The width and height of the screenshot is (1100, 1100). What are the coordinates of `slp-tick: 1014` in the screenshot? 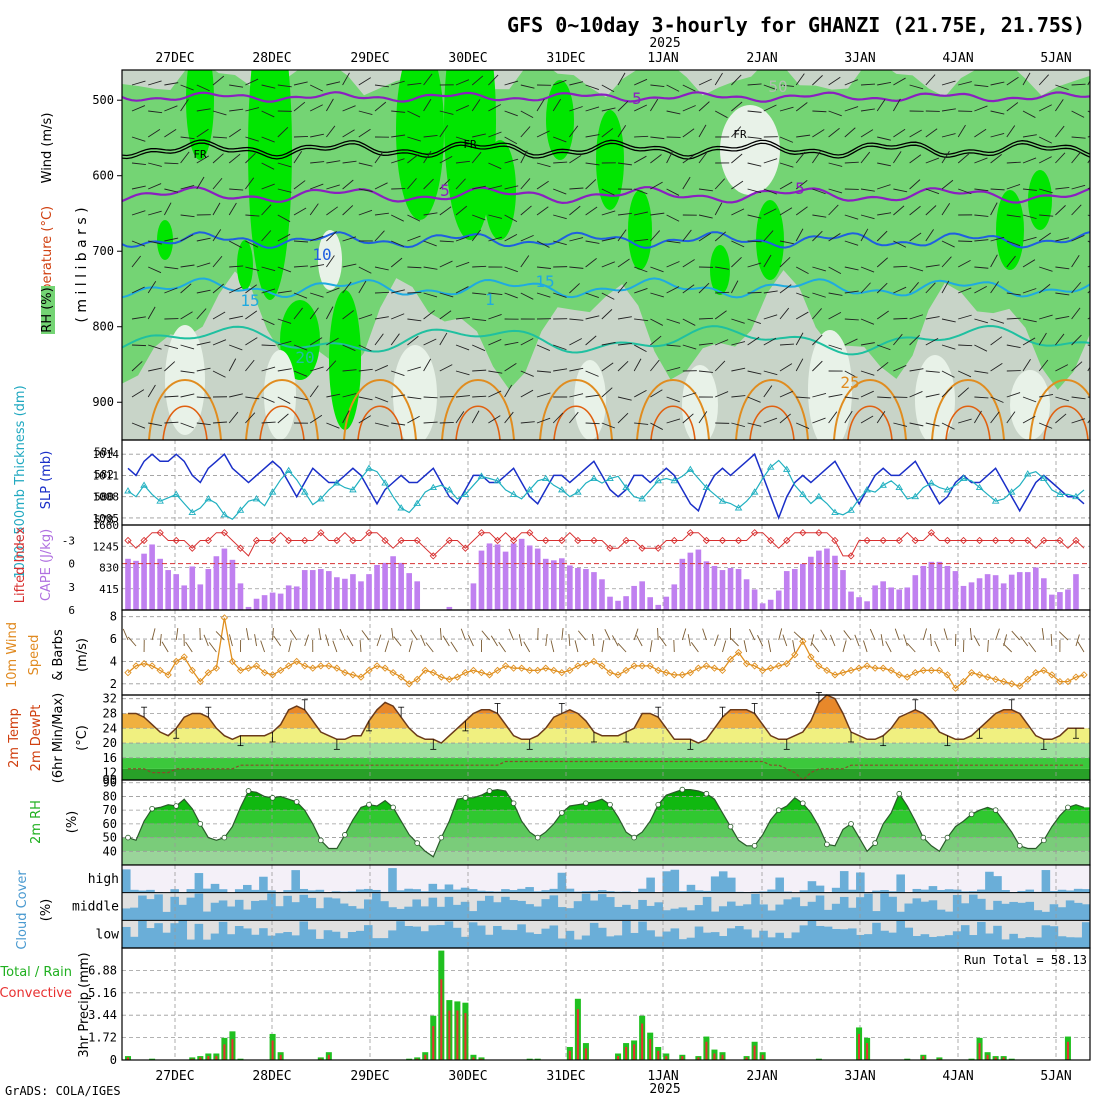 It's located at (106, 454).